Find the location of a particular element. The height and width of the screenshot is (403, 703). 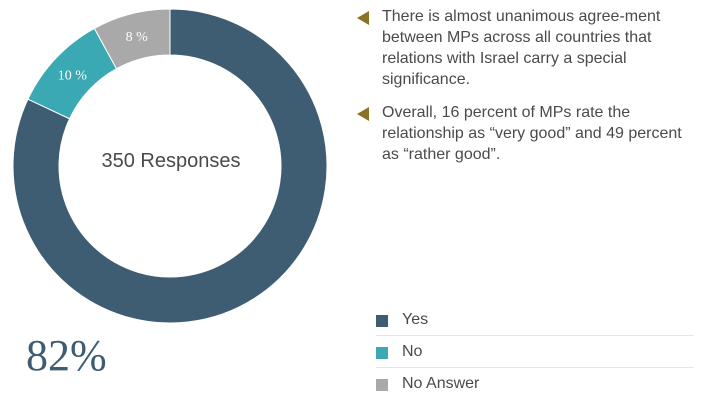

highlight-percentage: 82% is located at coordinates (66, 355).